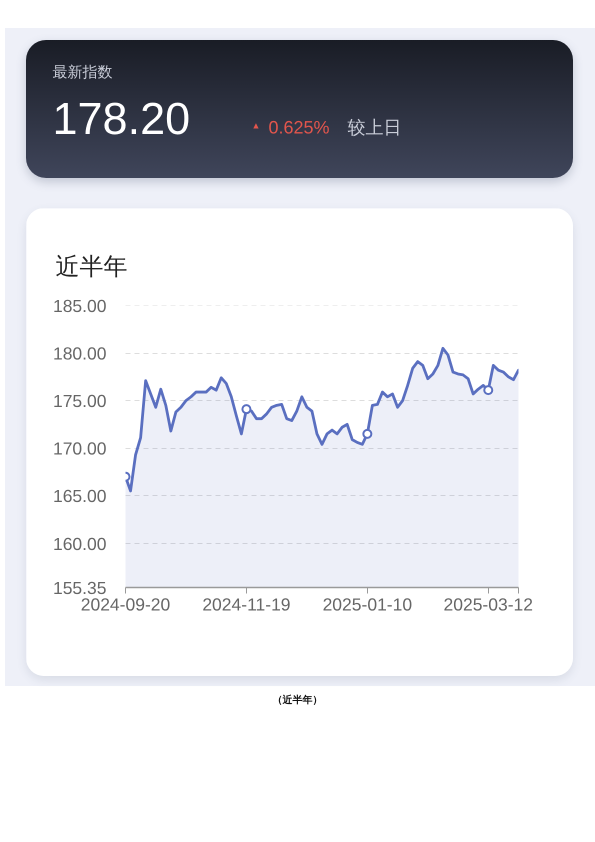 This screenshot has width=595, height=842. I want to click on y-tick-label: 170.00, so click(79, 448).